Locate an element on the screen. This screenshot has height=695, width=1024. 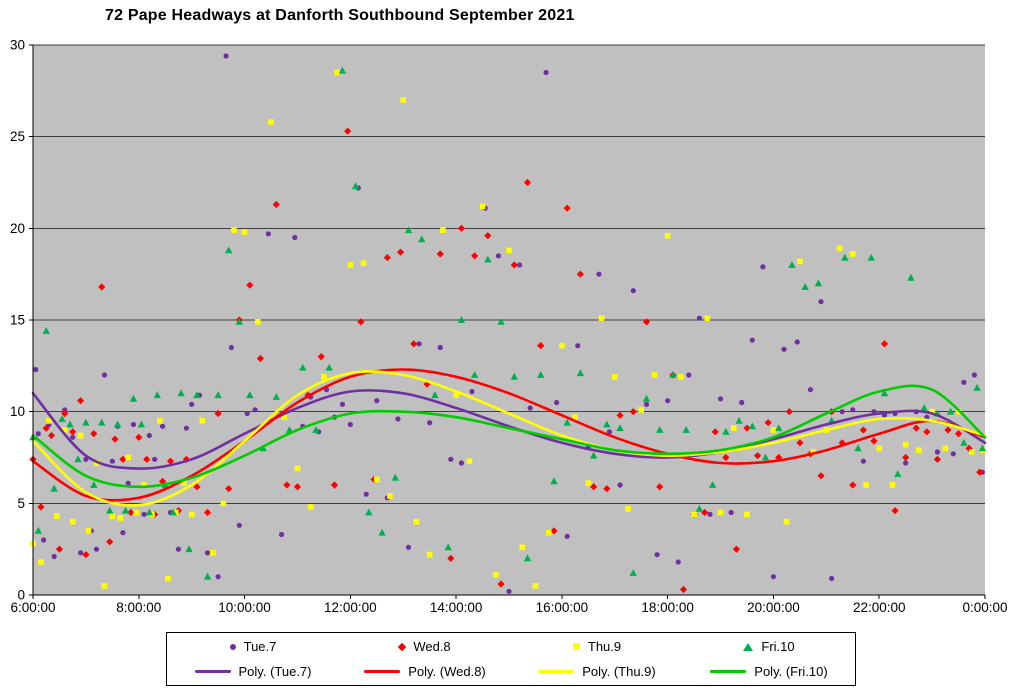
y-tick-label: 20 is located at coordinates (17, 228).